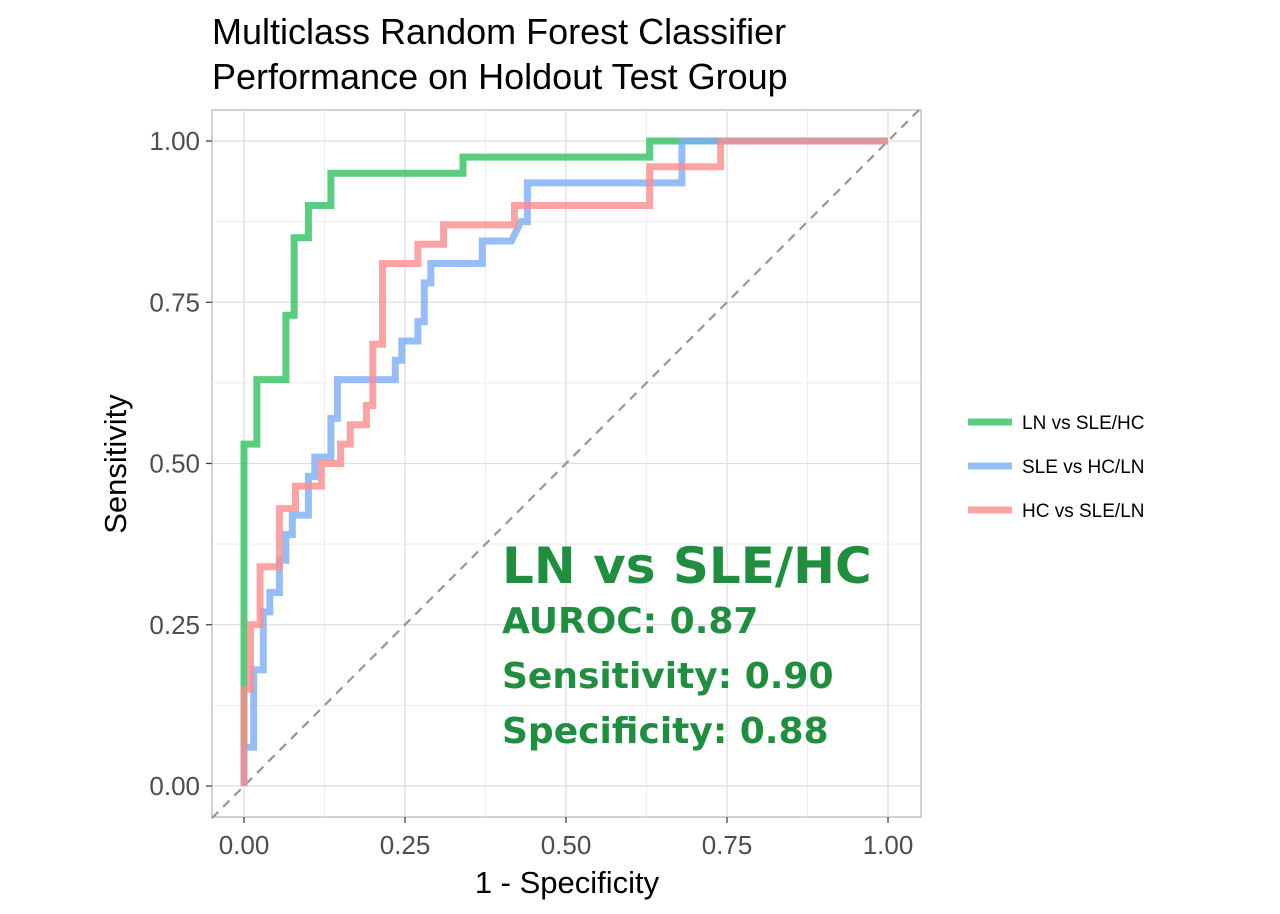  I want to click on x-axis-ticks: 0.00 0.25 0.50 0.75 1.00, so click(566, 838).